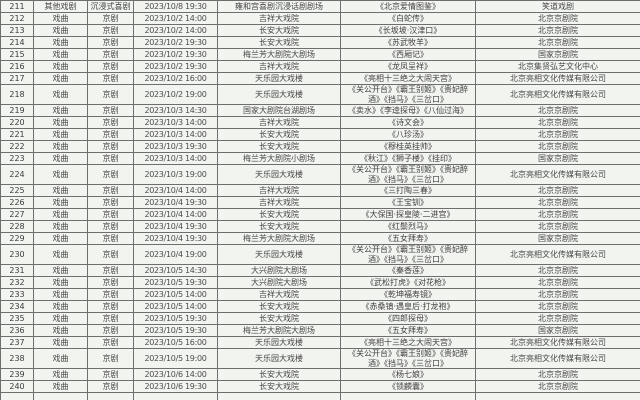 The image size is (640, 400). I want to click on cell-no: 223, so click(17, 158).